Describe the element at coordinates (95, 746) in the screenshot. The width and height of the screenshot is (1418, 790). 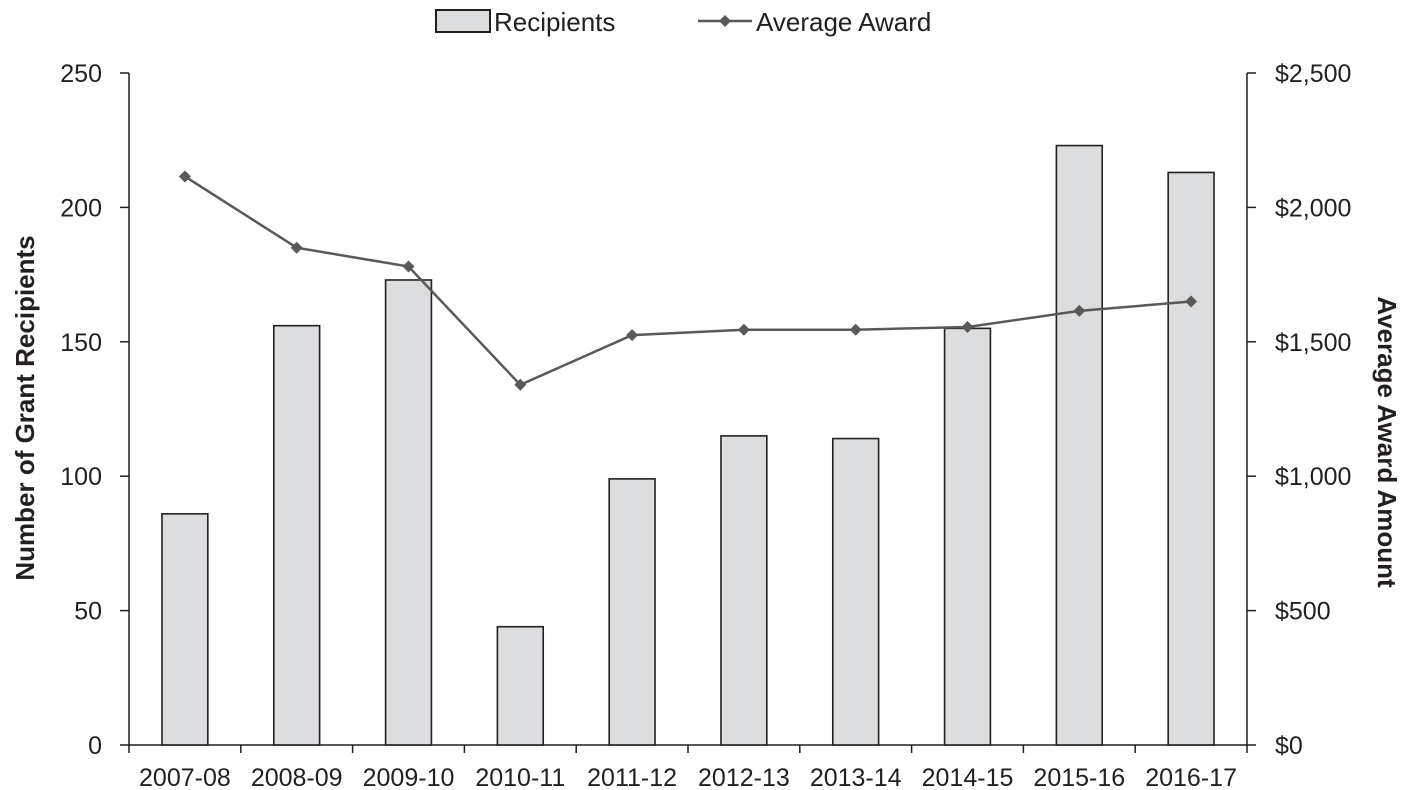
I see `y-left-tick-label: 0` at that location.